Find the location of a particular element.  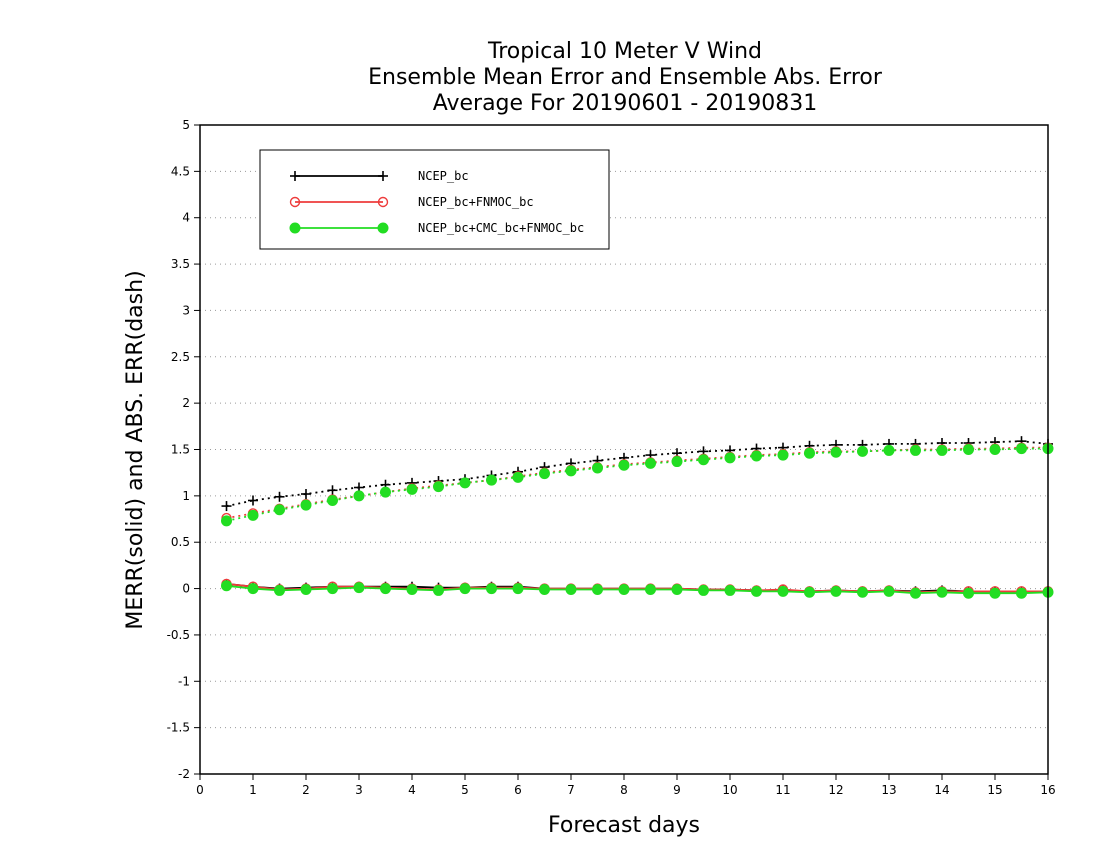

legend-box is located at coordinates (434, 199).